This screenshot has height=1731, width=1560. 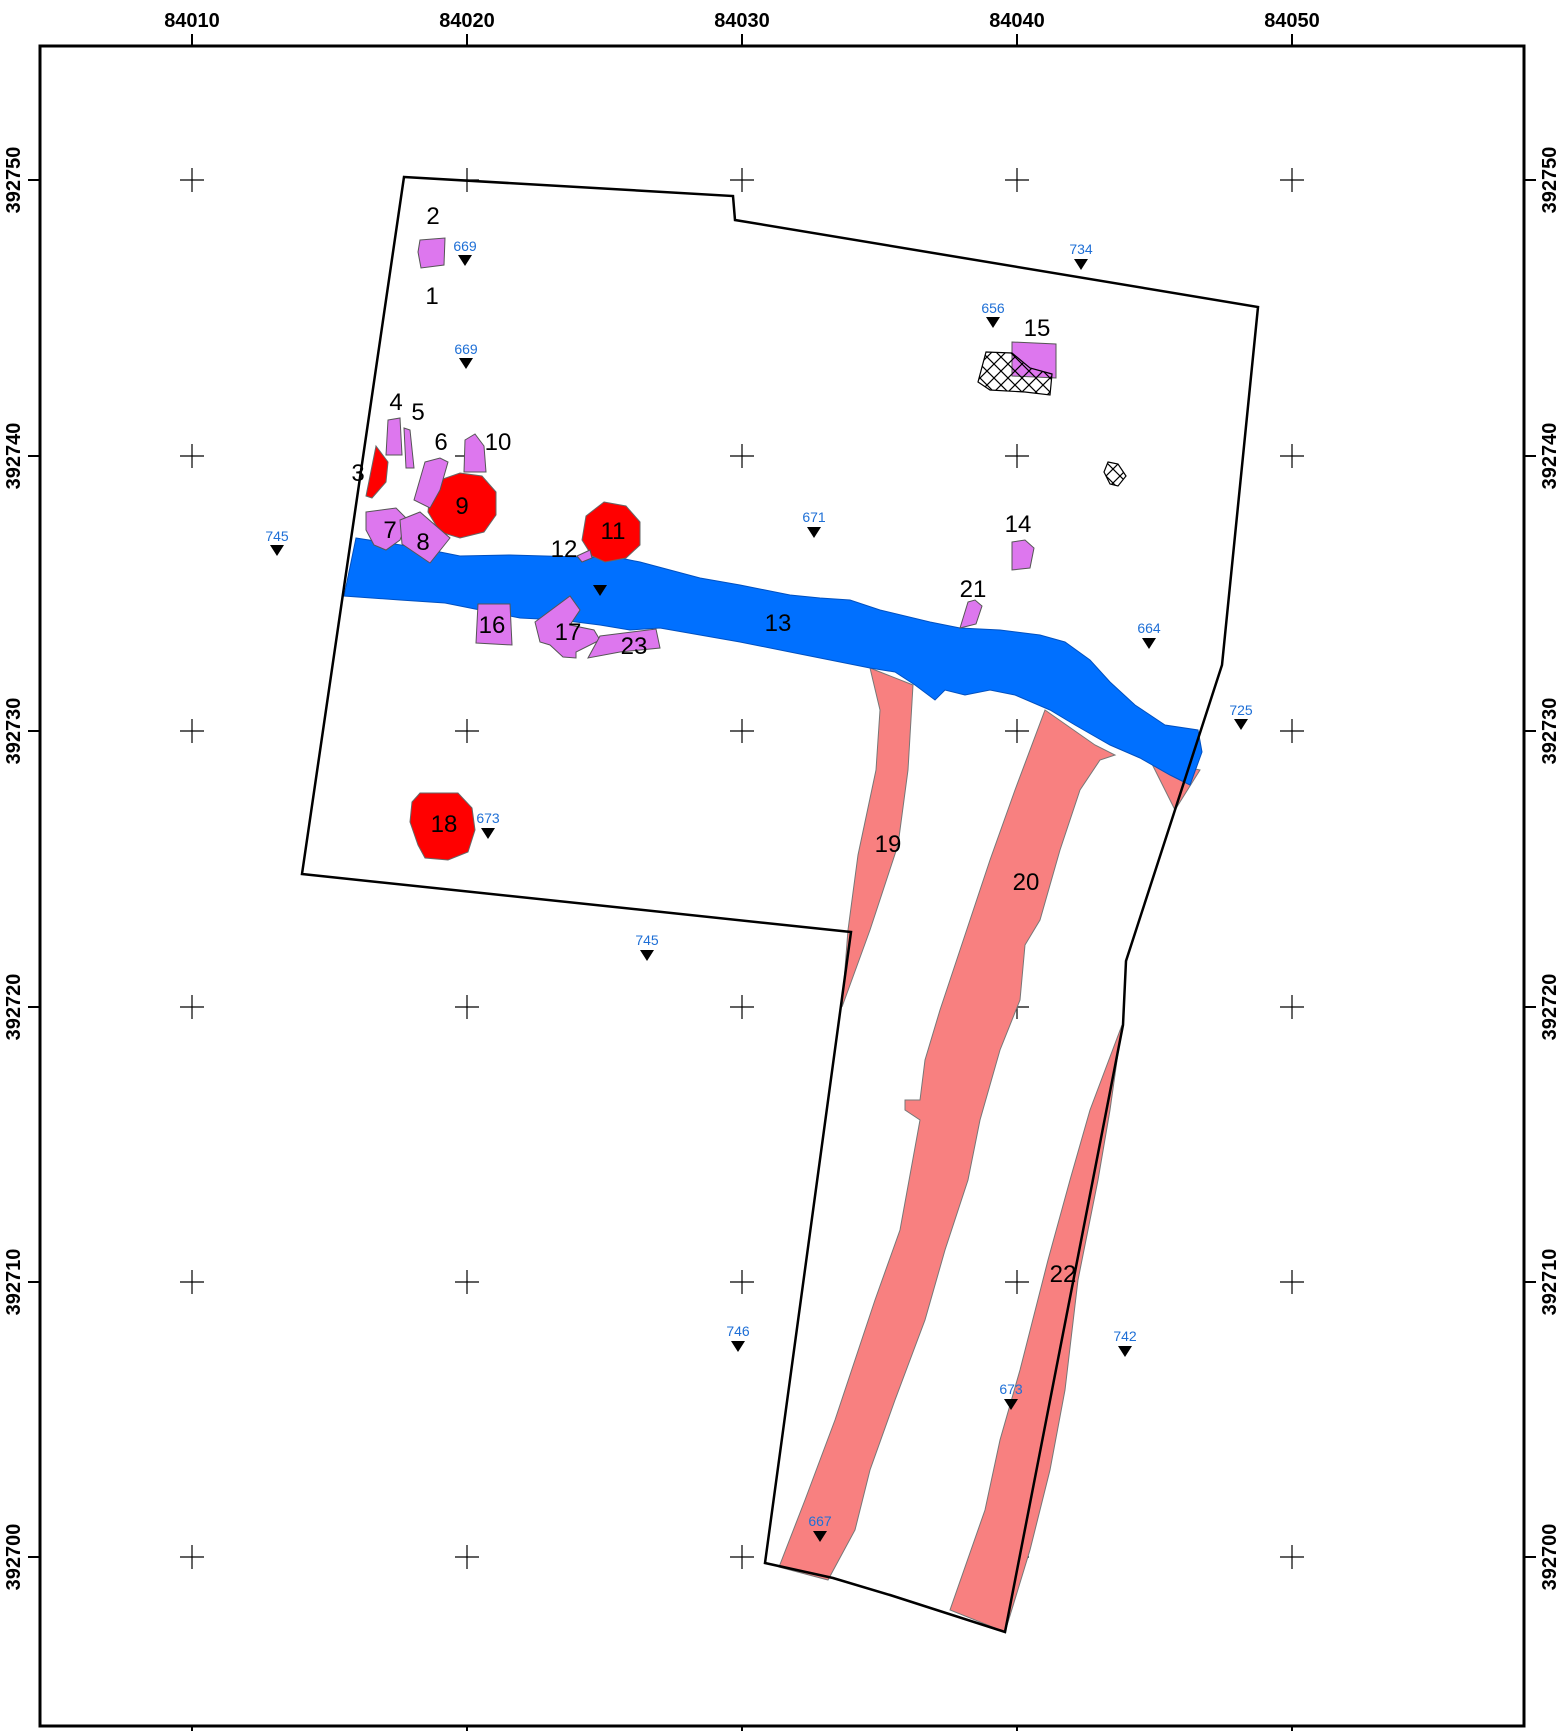 I want to click on elevation-label: 746, so click(x=738, y=1331).